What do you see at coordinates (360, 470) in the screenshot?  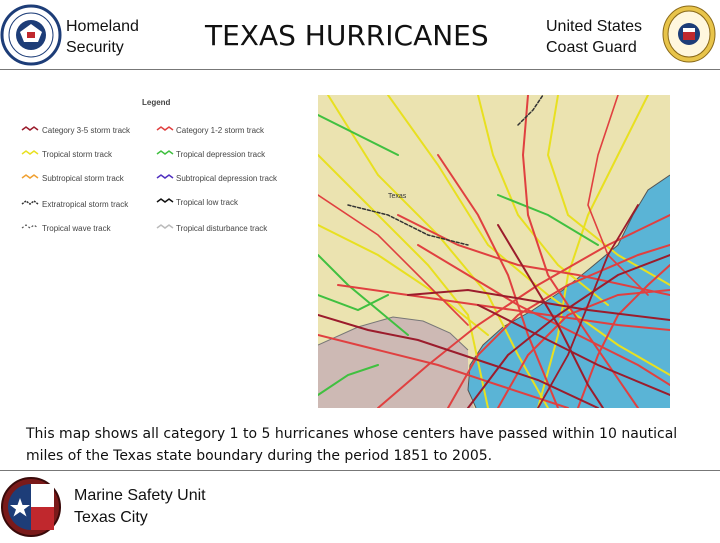 I see `footer-divider` at bounding box center [360, 470].